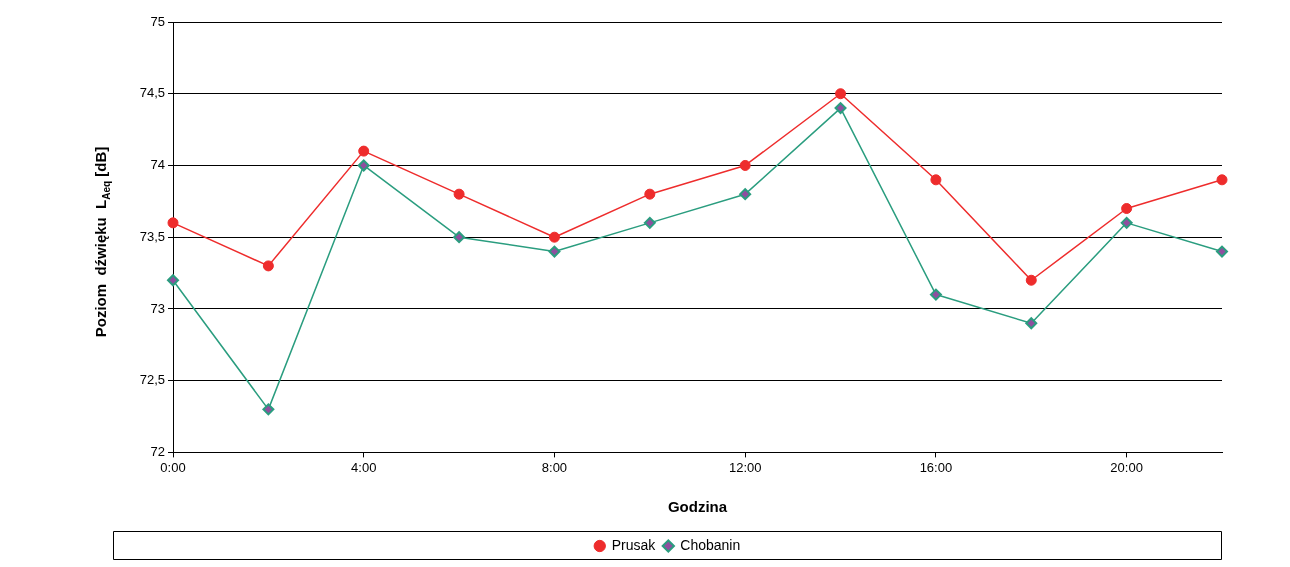 This screenshot has height=567, width=1290. What do you see at coordinates (157, 308) in the screenshot?
I see `y-tick-label: 73` at bounding box center [157, 308].